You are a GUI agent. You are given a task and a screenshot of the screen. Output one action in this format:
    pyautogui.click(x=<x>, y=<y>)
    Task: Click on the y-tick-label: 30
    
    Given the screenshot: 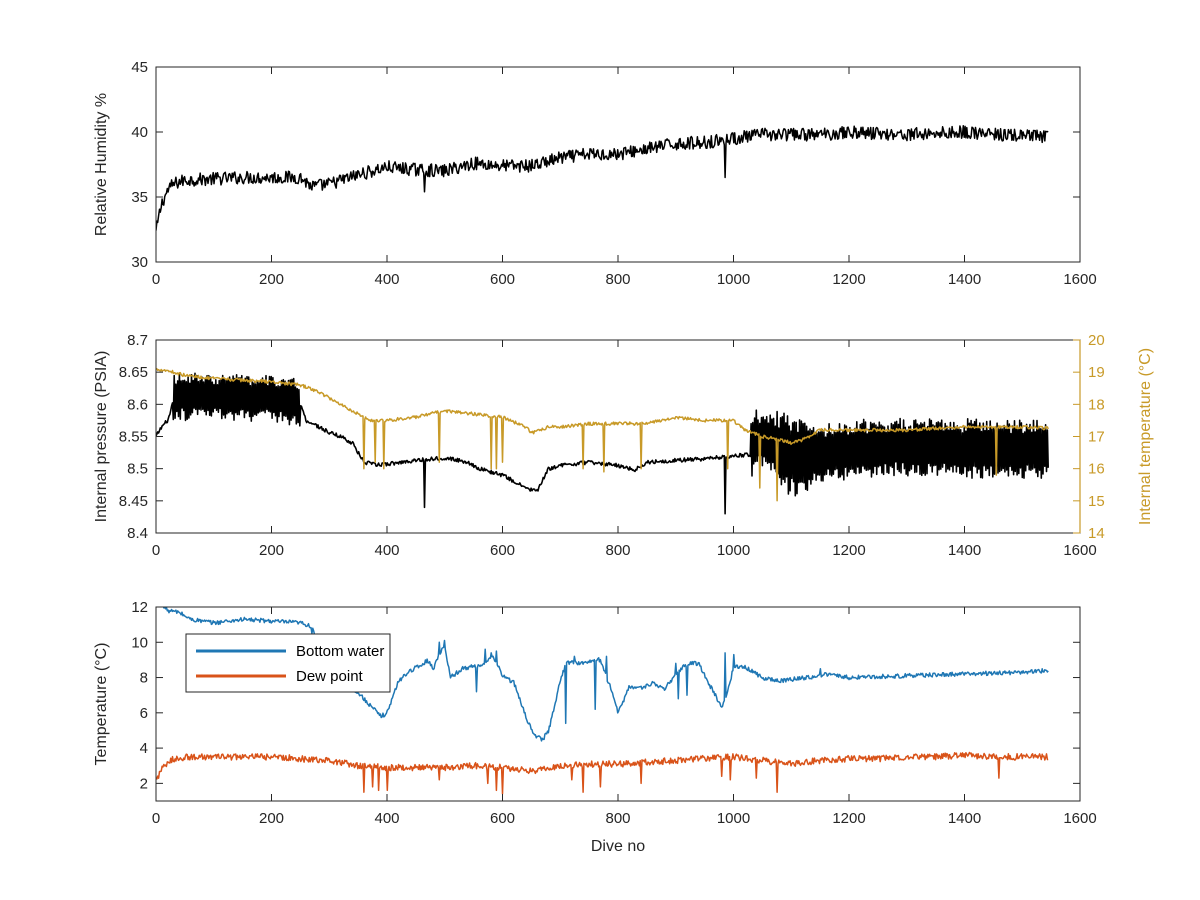 What is the action you would take?
    pyautogui.click(x=139, y=262)
    